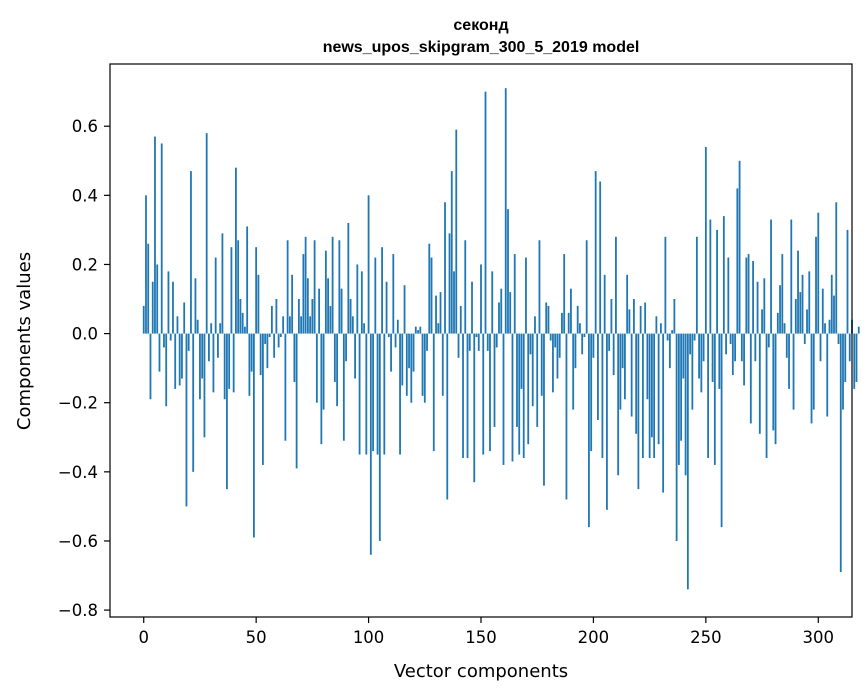  I want to click on y-tick-label: 0.4, so click(85, 195).